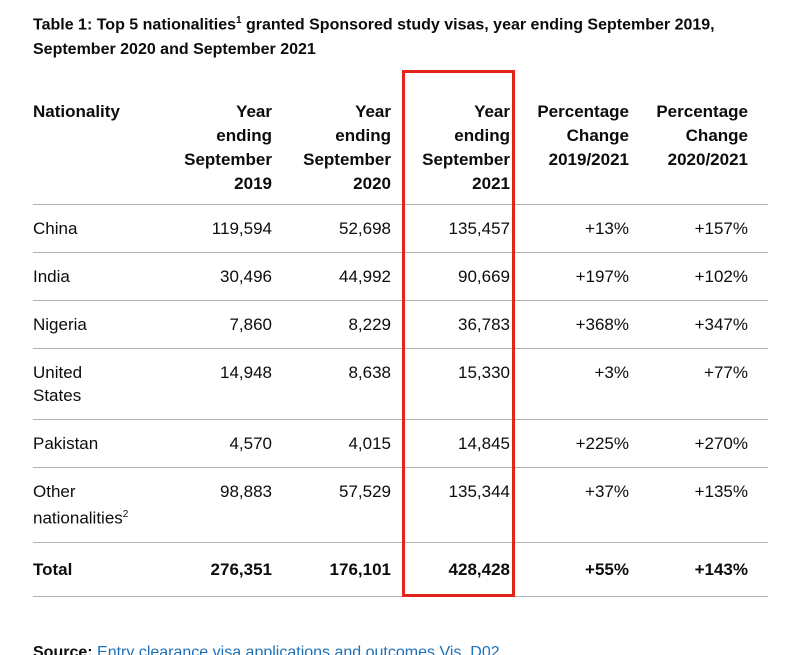 This screenshot has height=655, width=795. I want to click on cell-value: 7,860, so click(232, 324).